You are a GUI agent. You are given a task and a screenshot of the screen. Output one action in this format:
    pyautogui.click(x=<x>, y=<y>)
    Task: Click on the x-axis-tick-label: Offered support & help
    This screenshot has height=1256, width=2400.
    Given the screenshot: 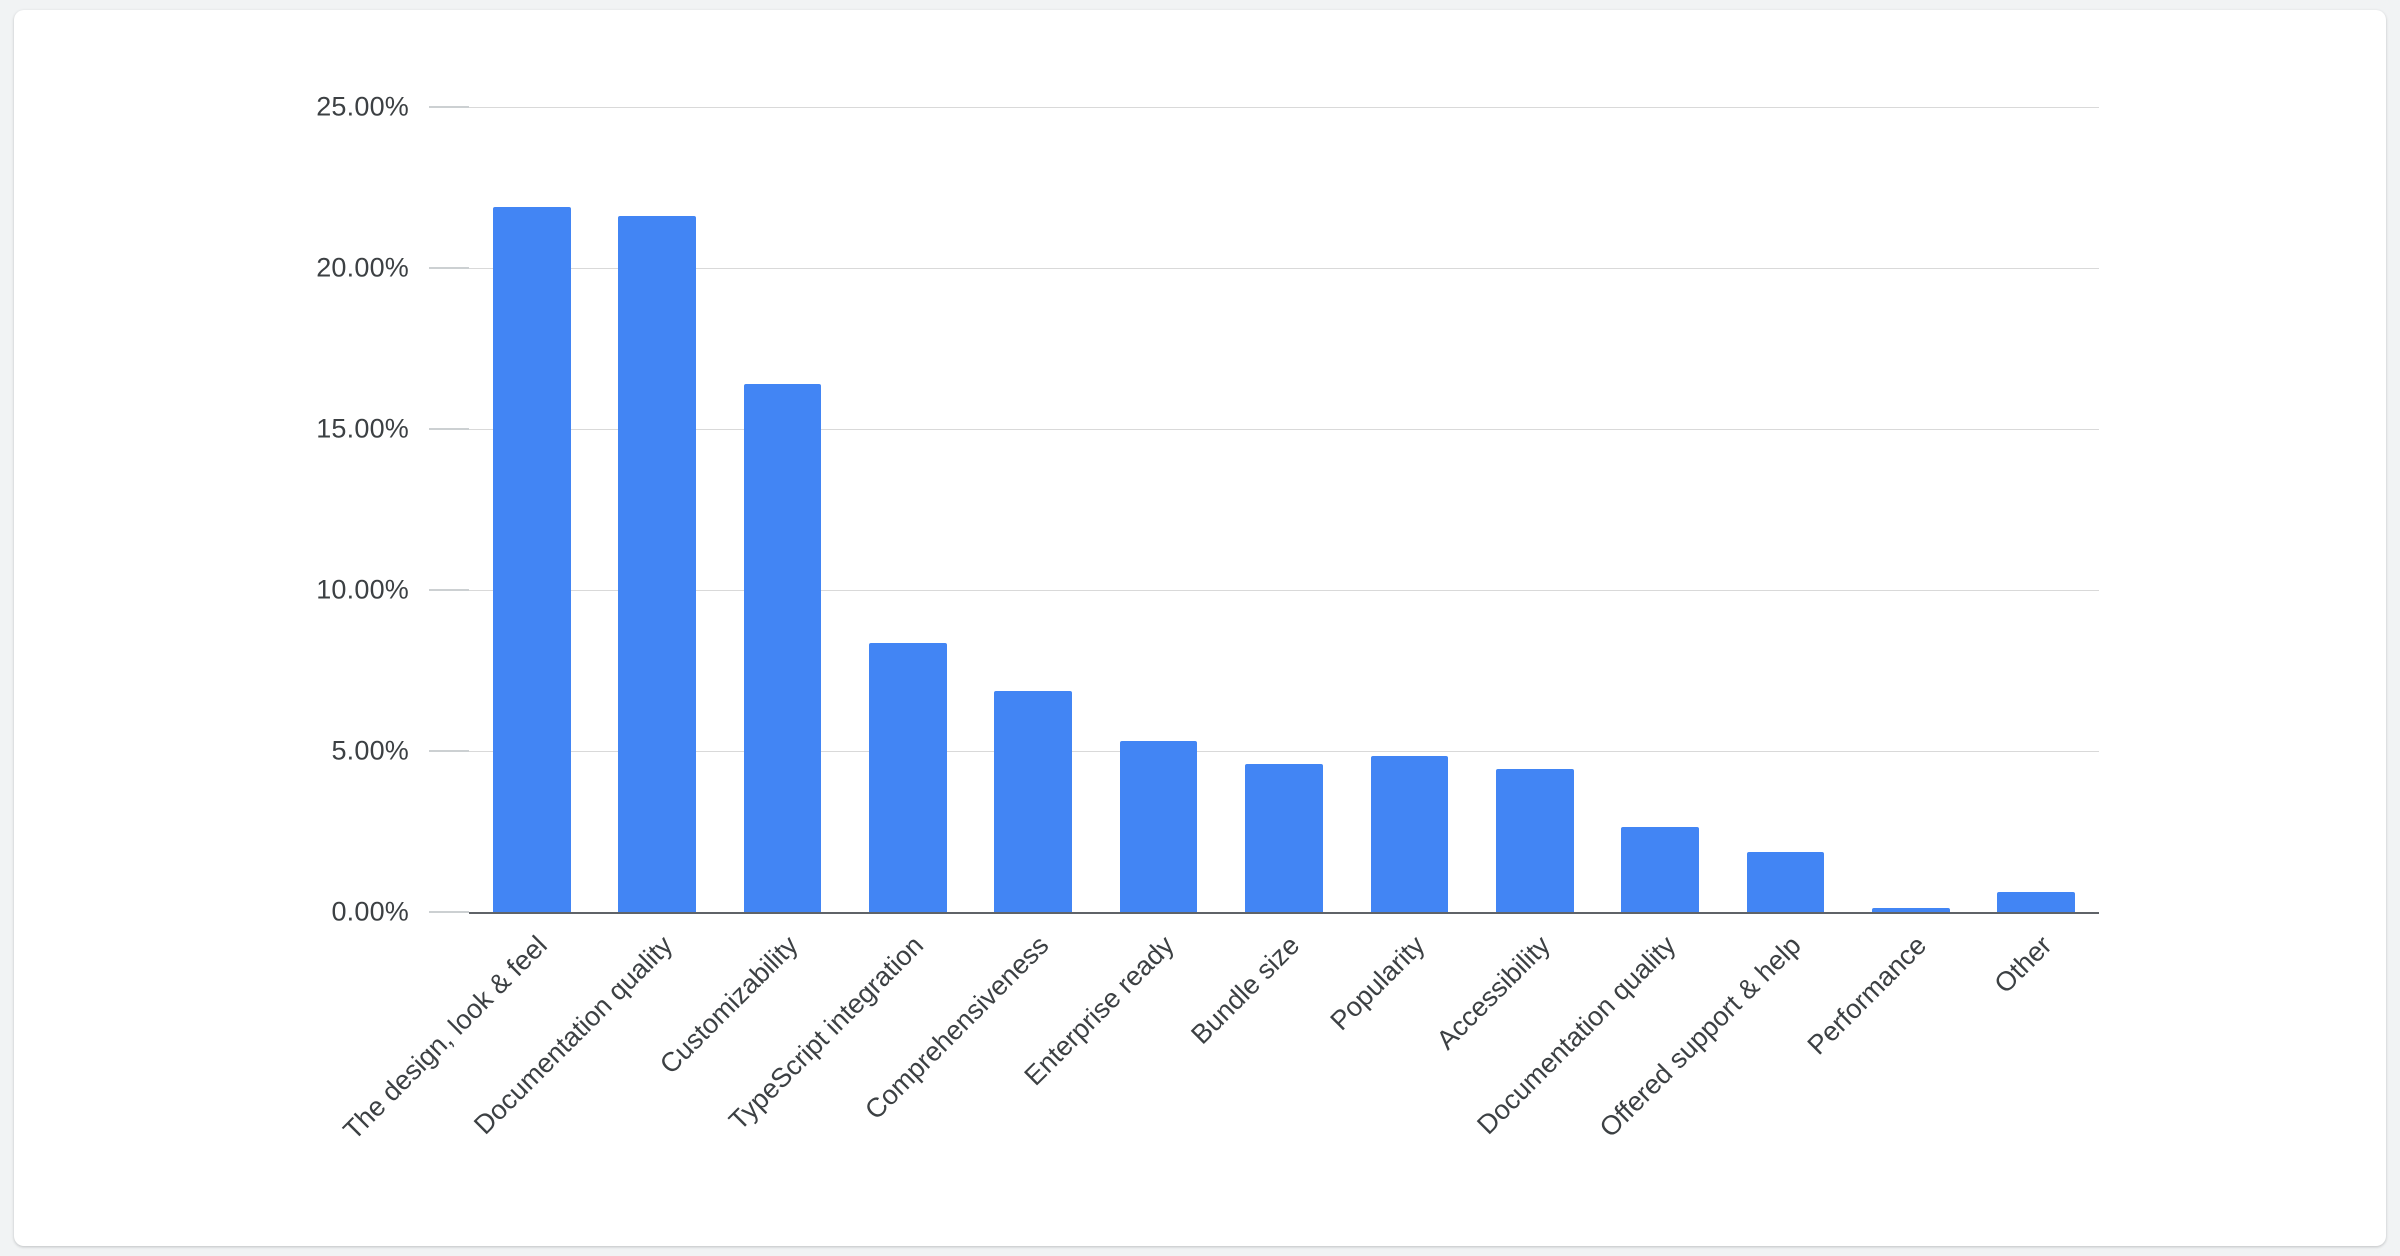 What is the action you would take?
    pyautogui.click(x=1700, y=1036)
    